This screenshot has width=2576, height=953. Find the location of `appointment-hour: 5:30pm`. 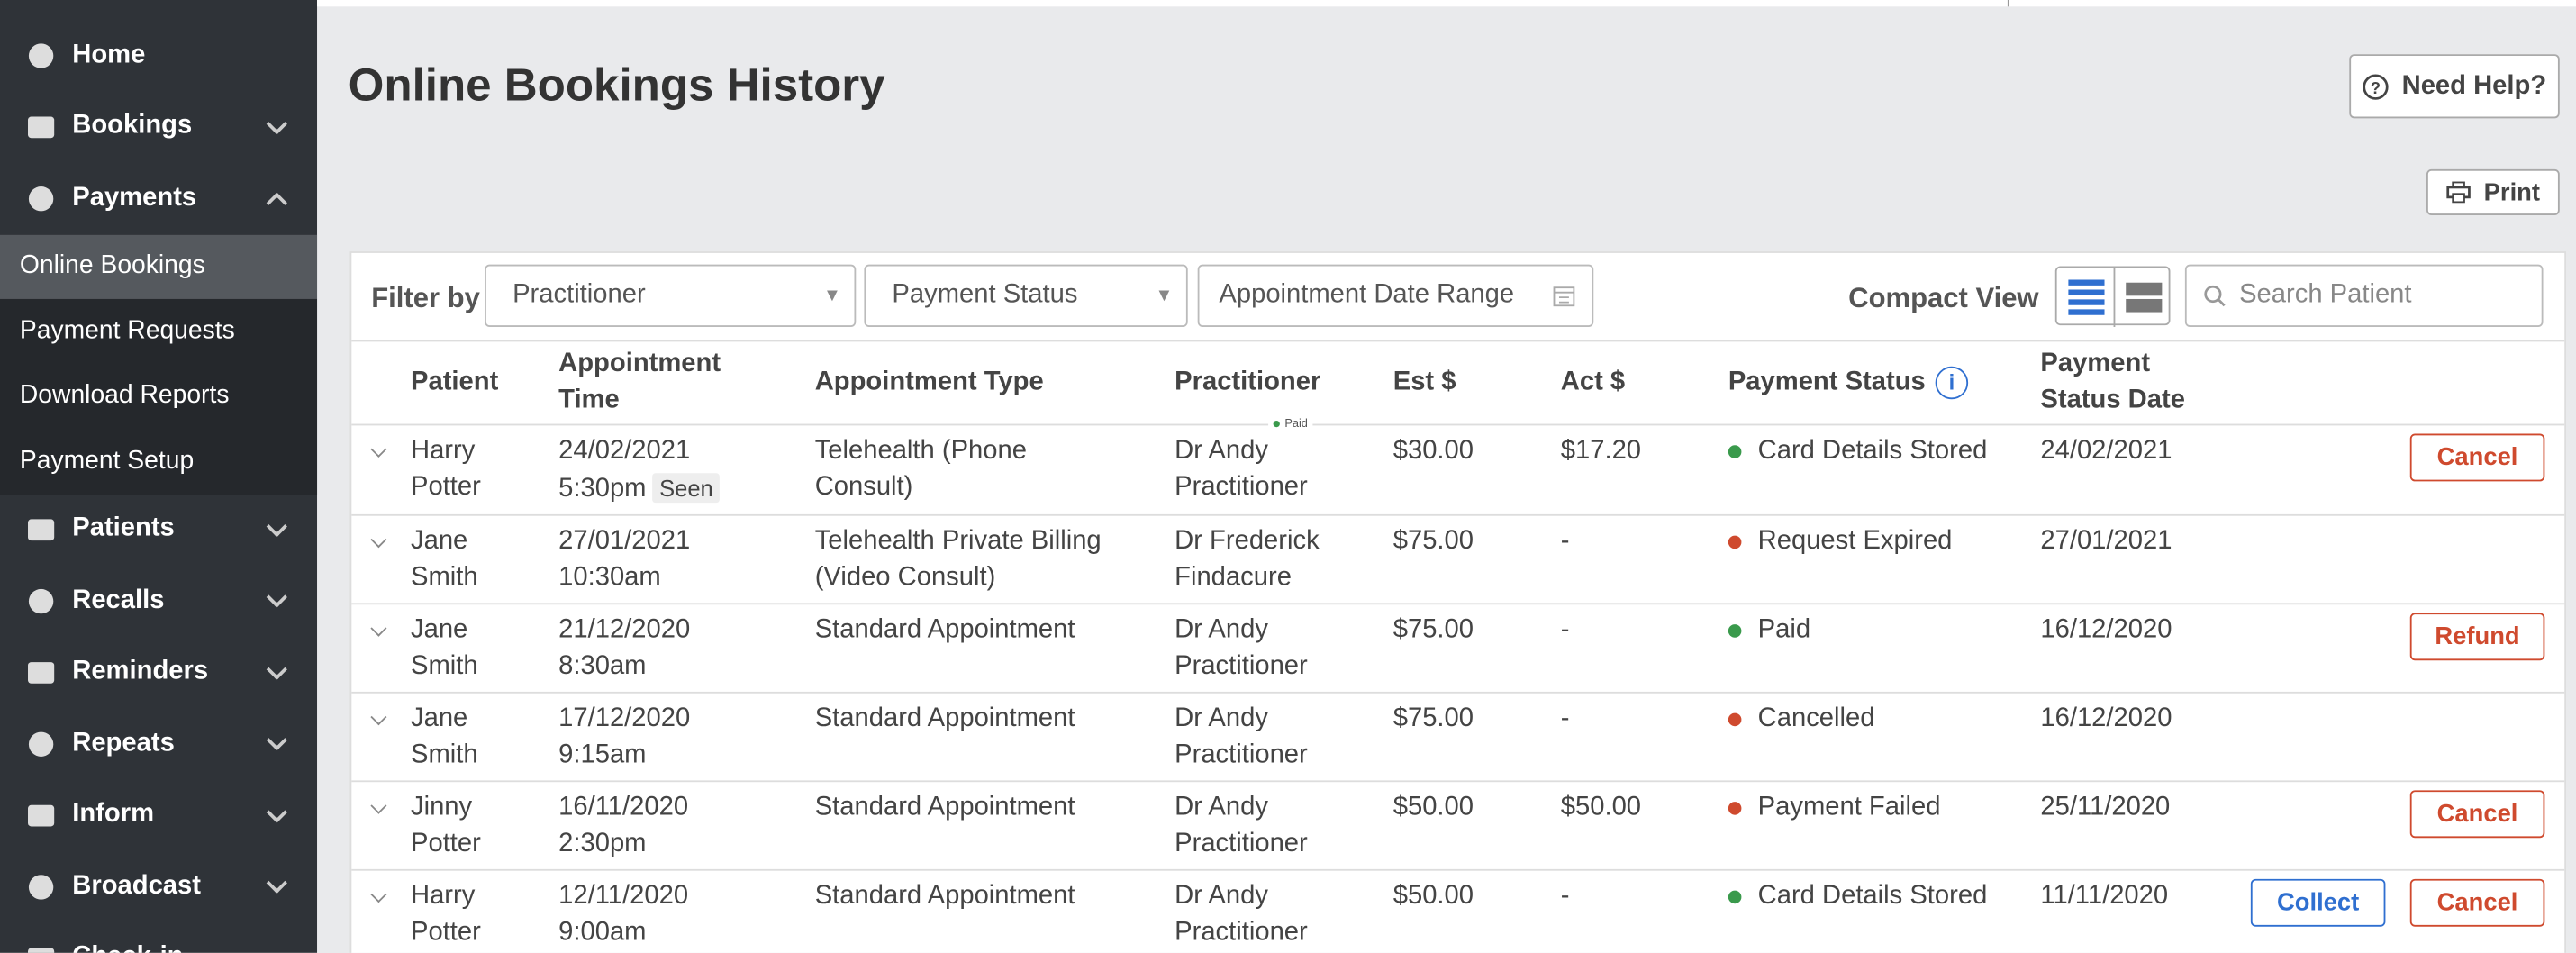

appointment-hour: 5:30pm is located at coordinates (602, 489).